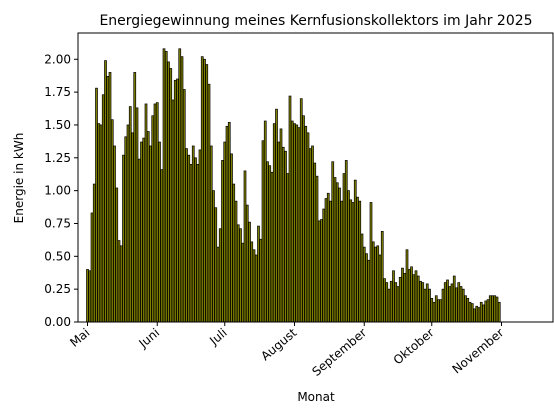 This screenshot has width=554, height=416. Describe the element at coordinates (57, 92) in the screenshot. I see `y-tick-label: 1.75` at that location.